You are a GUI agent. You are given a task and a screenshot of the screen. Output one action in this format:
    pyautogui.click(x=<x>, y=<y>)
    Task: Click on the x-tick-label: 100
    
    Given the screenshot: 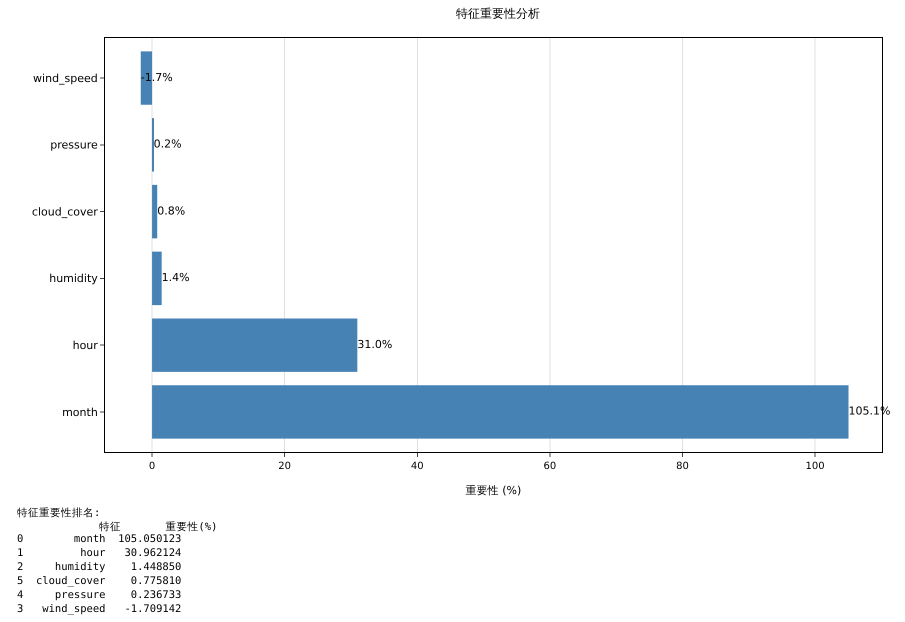 What is the action you would take?
    pyautogui.click(x=815, y=466)
    